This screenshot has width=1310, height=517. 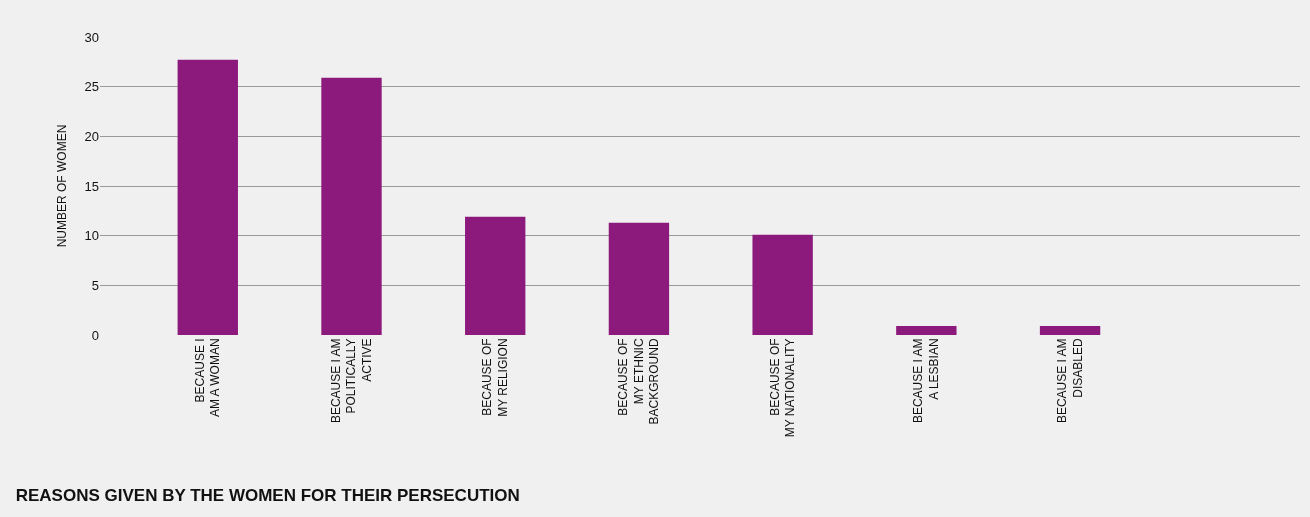 What do you see at coordinates (91, 236) in the screenshot?
I see `y-tick-label: 10` at bounding box center [91, 236].